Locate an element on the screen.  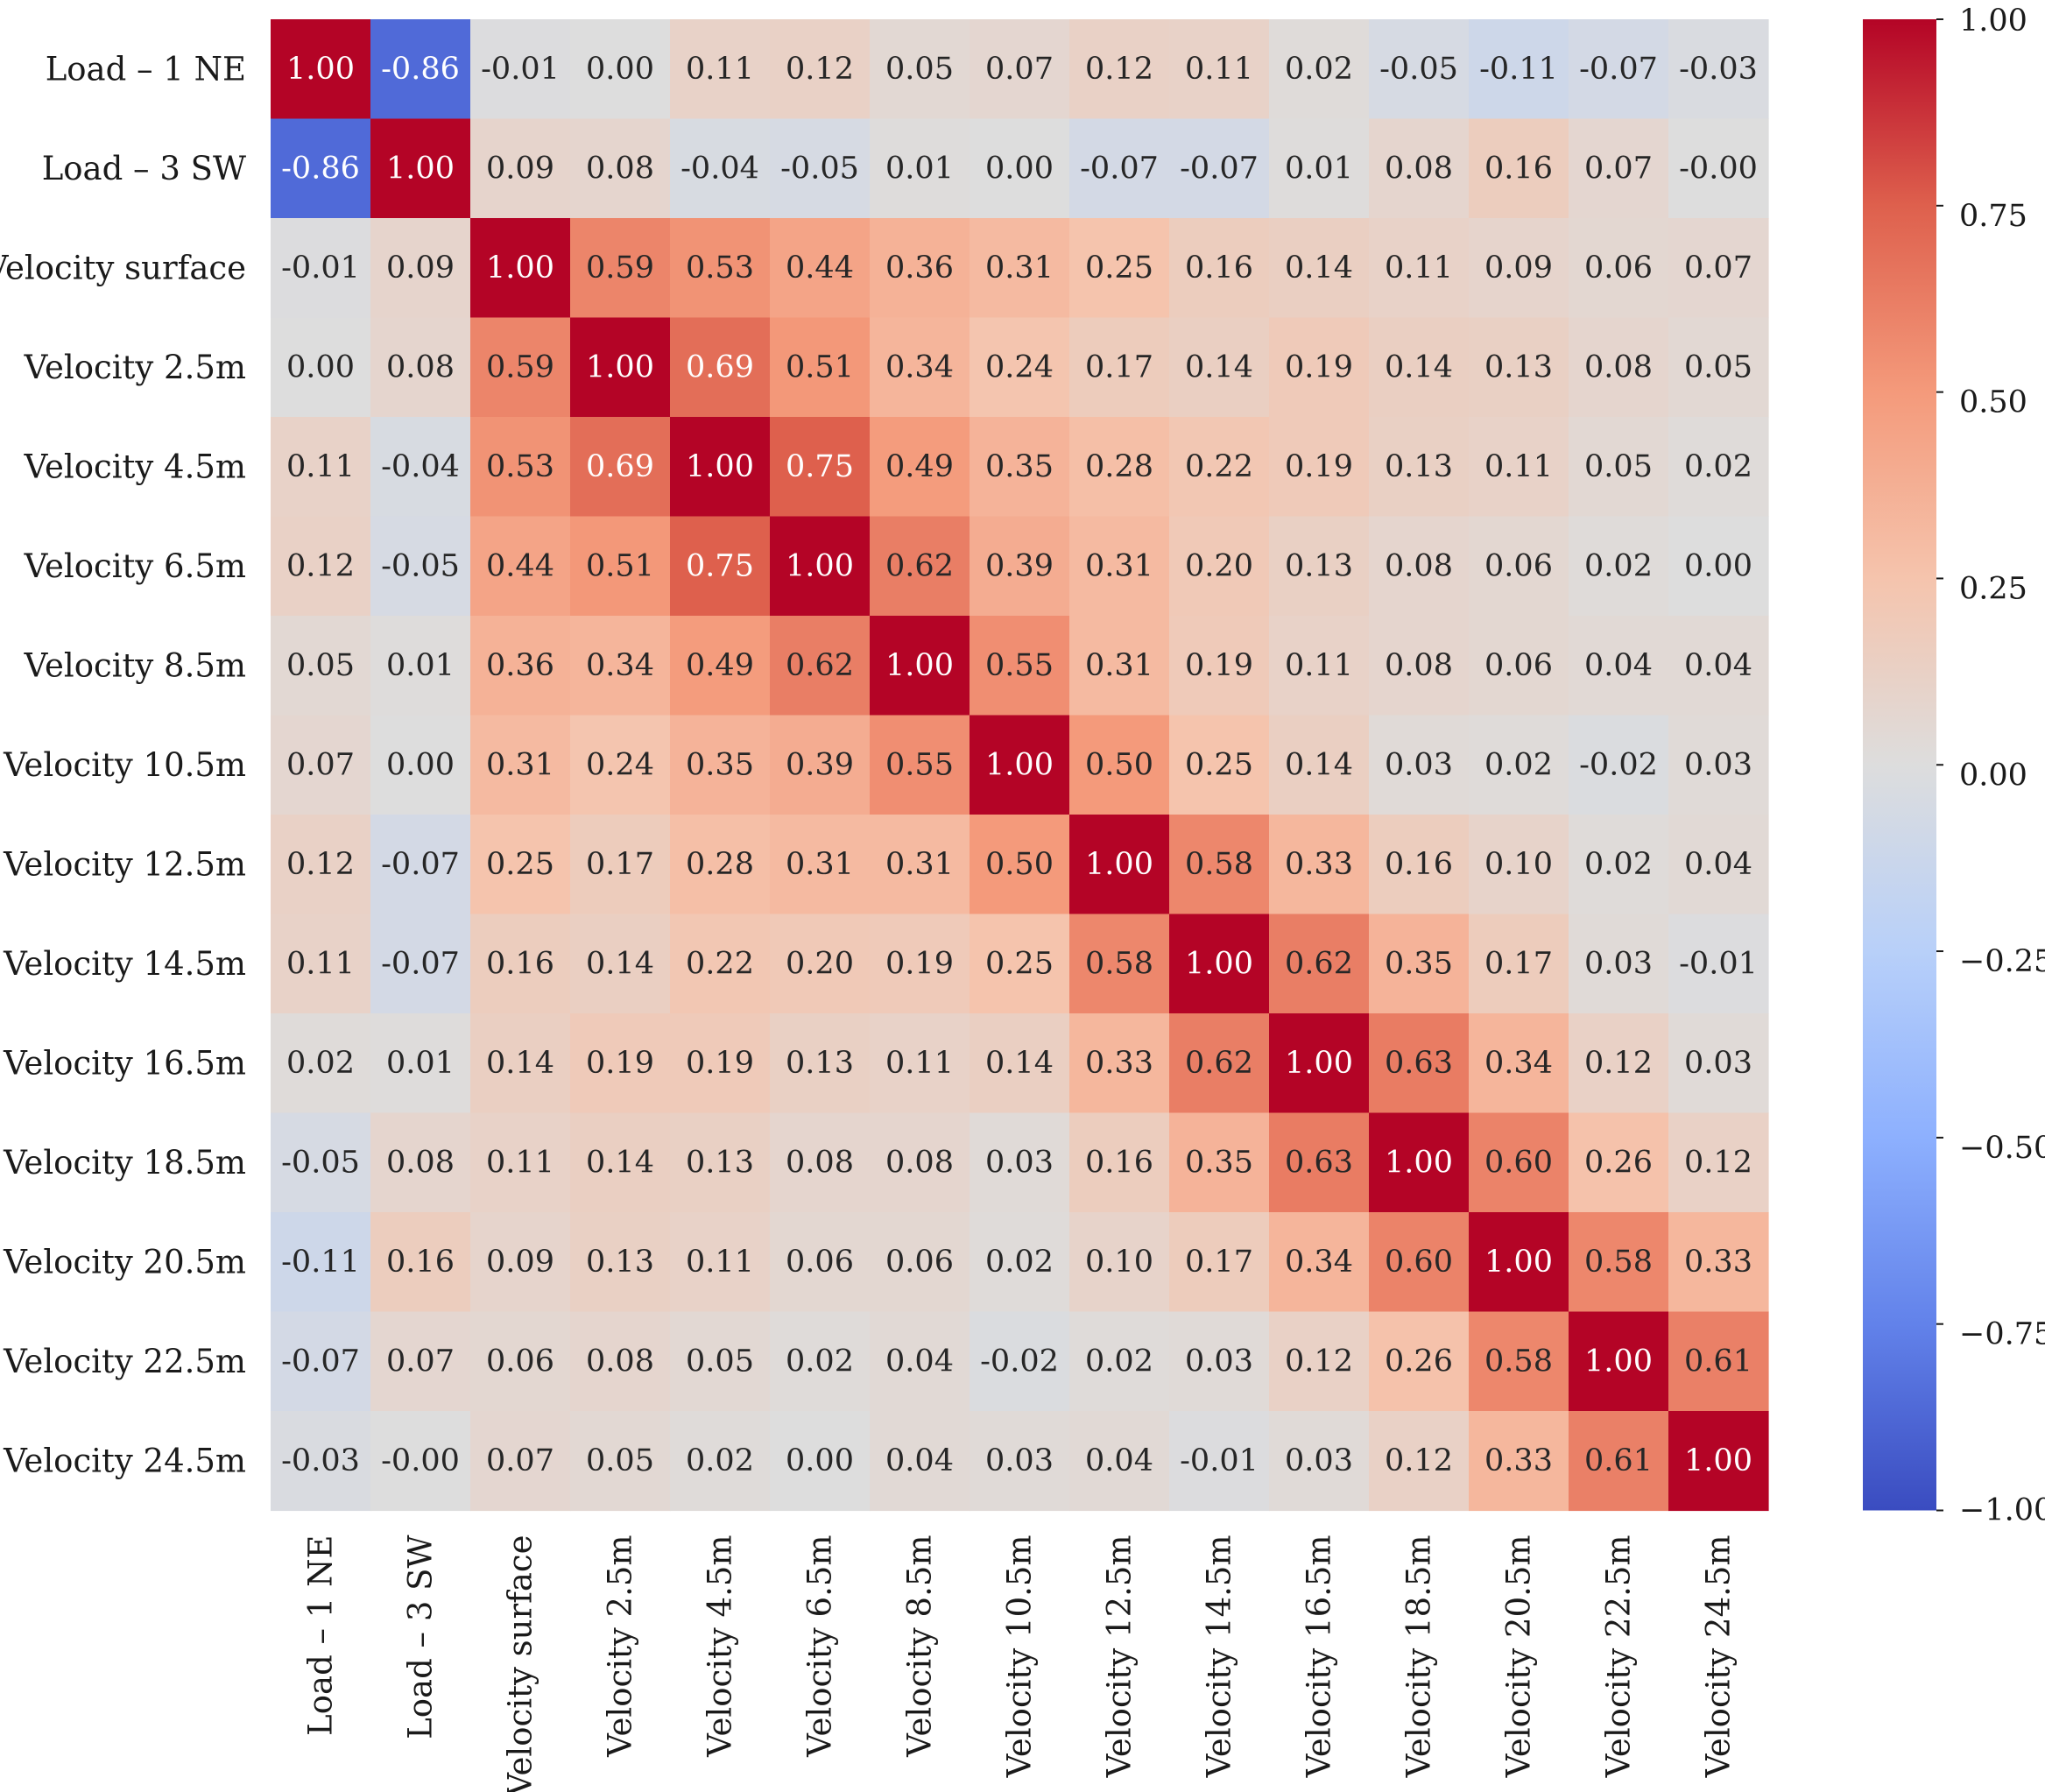
cell-value-label: -0.05 is located at coordinates (320, 1162).